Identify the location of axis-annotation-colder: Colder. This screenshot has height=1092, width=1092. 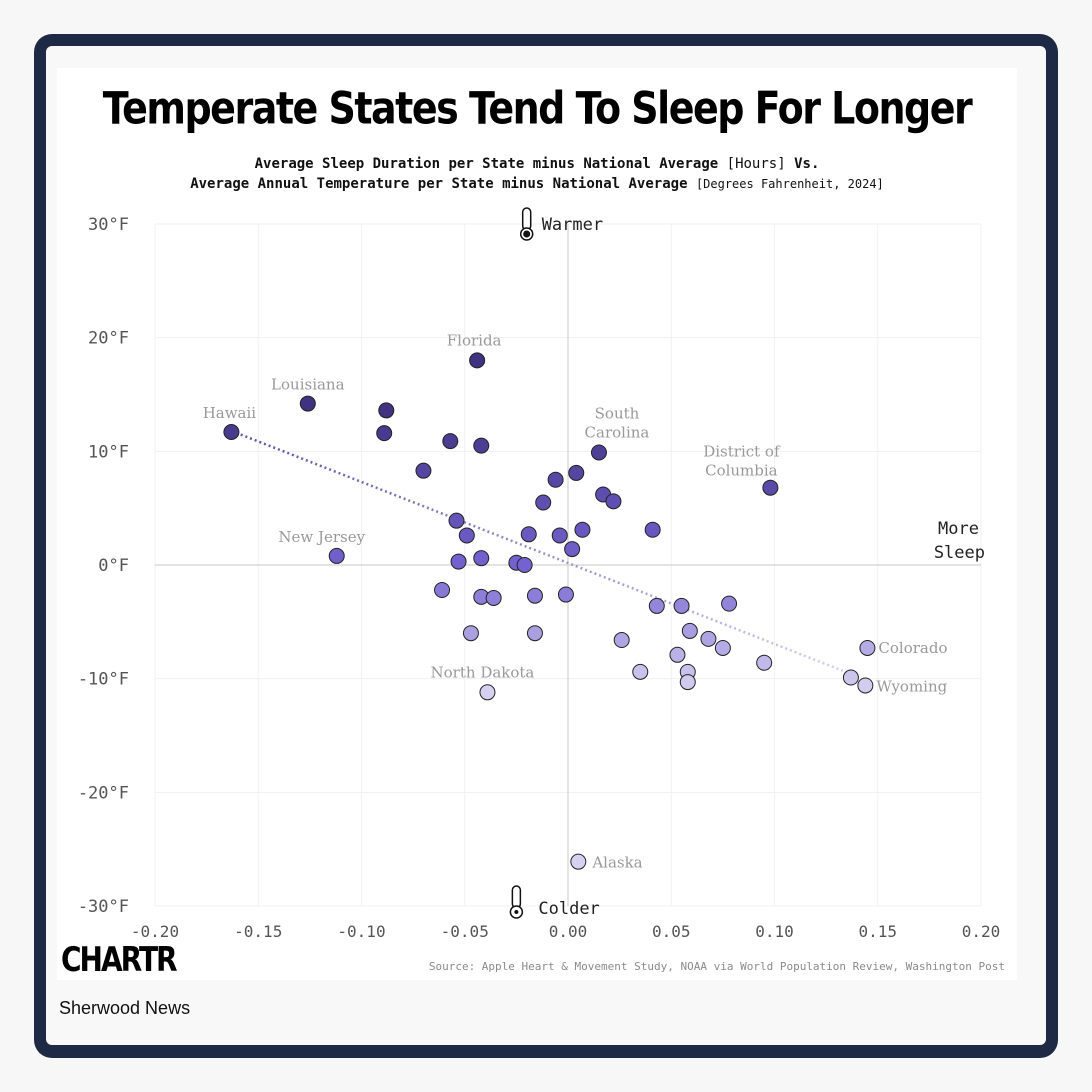
(568, 909).